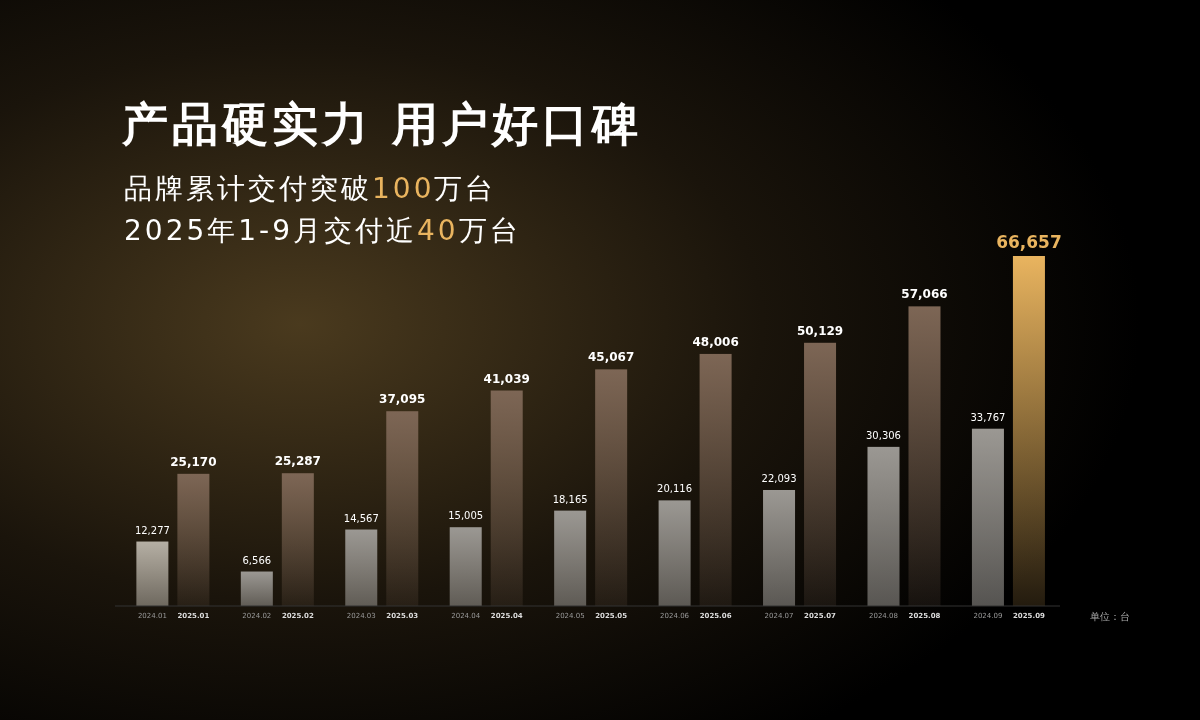 The width and height of the screenshot is (1200, 720). I want to click on data-label: 66,657, so click(1029, 242).